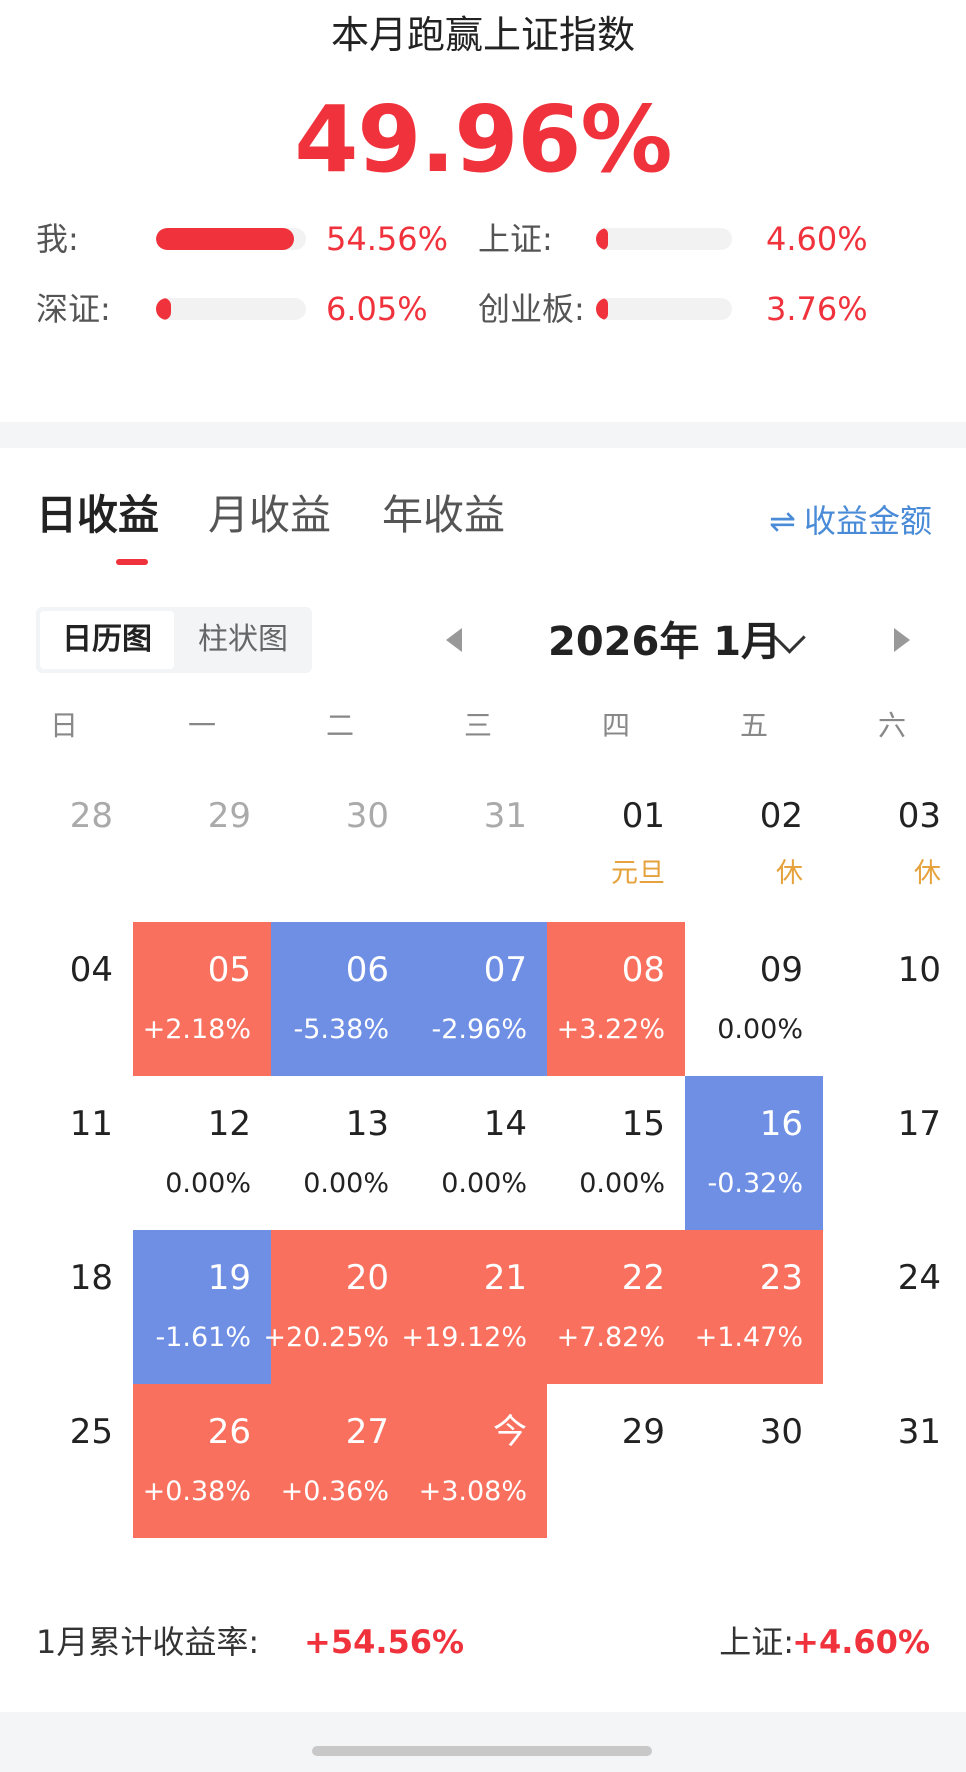 This screenshot has height=1772, width=966. What do you see at coordinates (66, 1153) in the screenshot?
I see `calendar-day-cell: 11` at bounding box center [66, 1153].